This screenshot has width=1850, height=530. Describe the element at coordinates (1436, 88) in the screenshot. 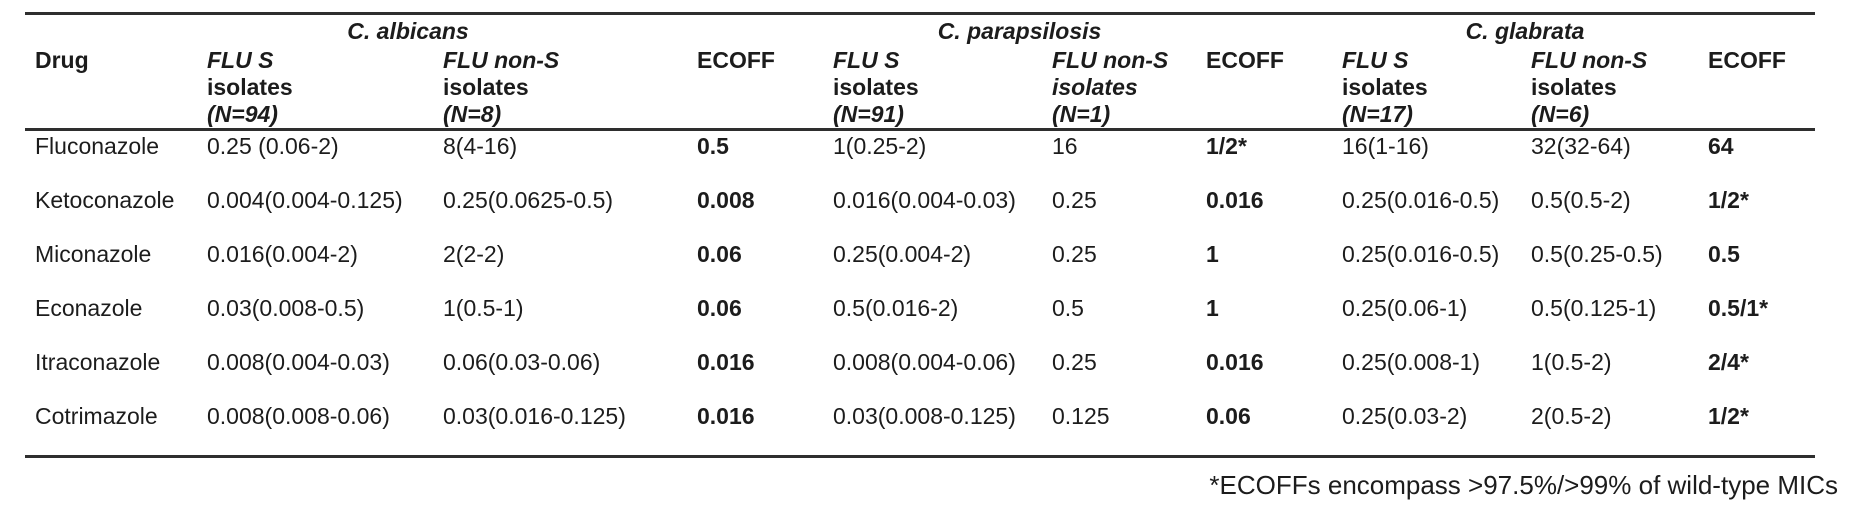

I see `glabrata-flu-s-column-header: FLU S isolates (N=17)` at that location.